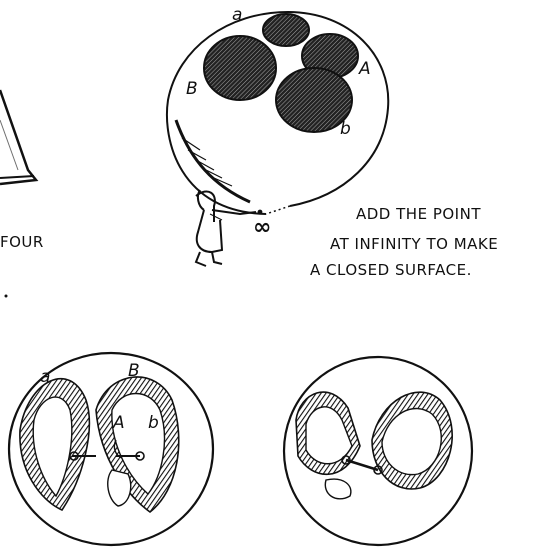 This screenshot has height=554, width=539. Describe the element at coordinates (118, 423) in the screenshot. I see `bl-label-A: A` at that location.